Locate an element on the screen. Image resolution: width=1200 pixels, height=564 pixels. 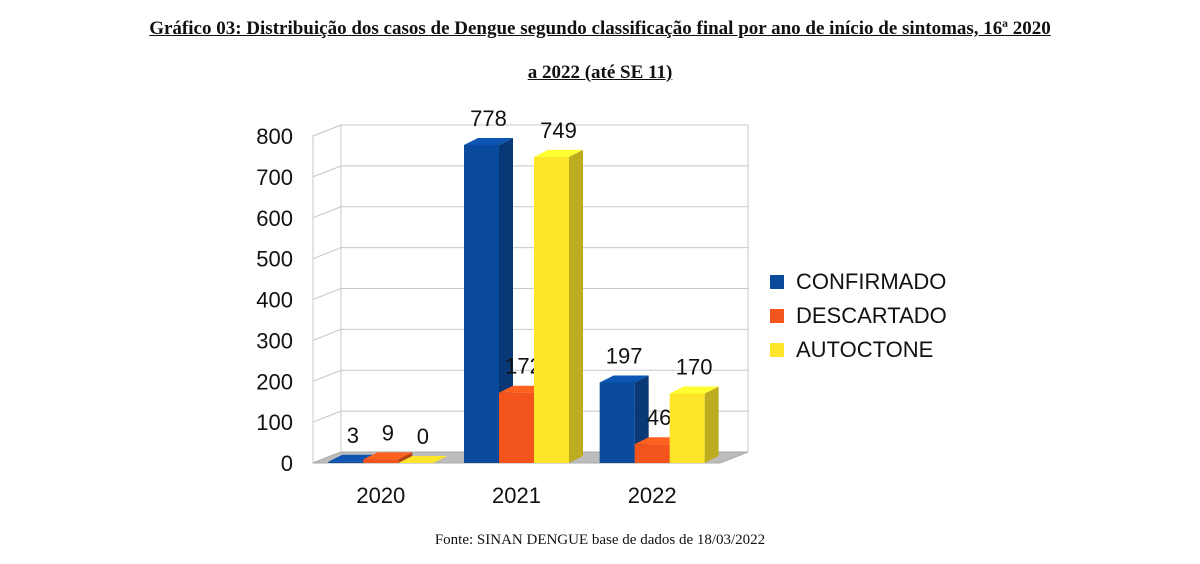
legend-label-confirmado: CONFIRMADO is located at coordinates (871, 281).